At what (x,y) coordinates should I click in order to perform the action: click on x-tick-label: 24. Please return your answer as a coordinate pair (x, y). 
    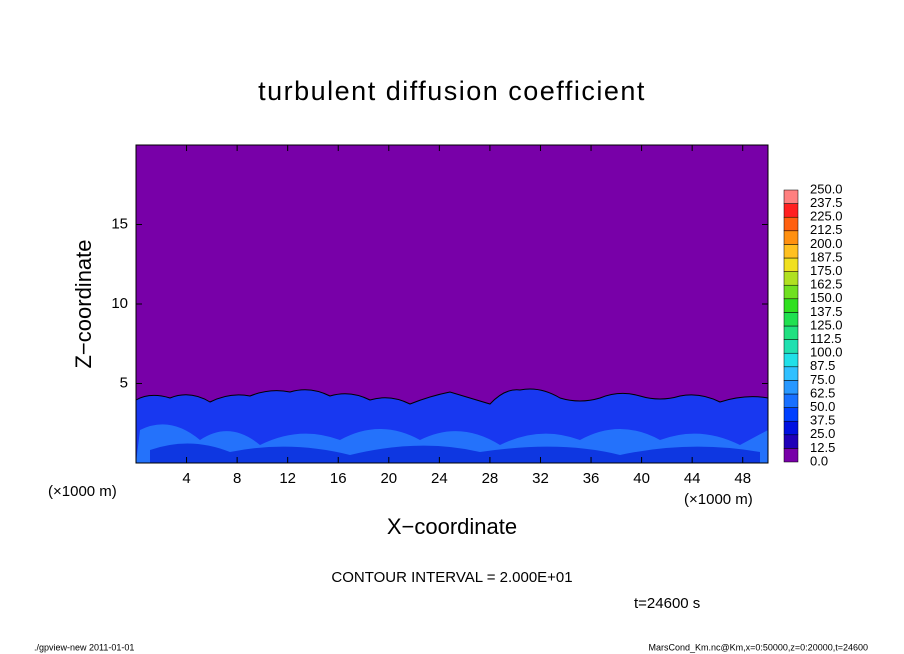
    Looking at the image, I should click on (439, 478).